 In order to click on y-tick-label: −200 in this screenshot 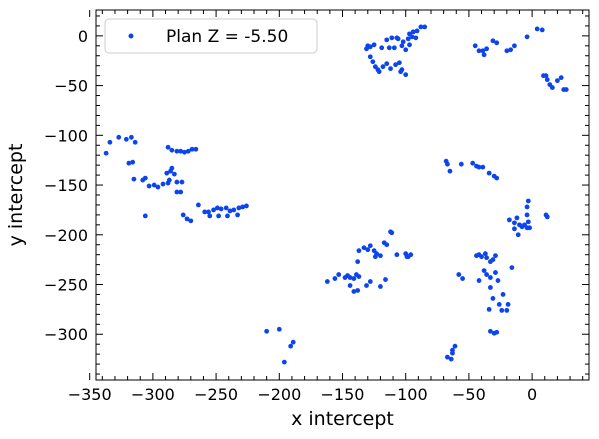, I will do `click(66, 235)`.